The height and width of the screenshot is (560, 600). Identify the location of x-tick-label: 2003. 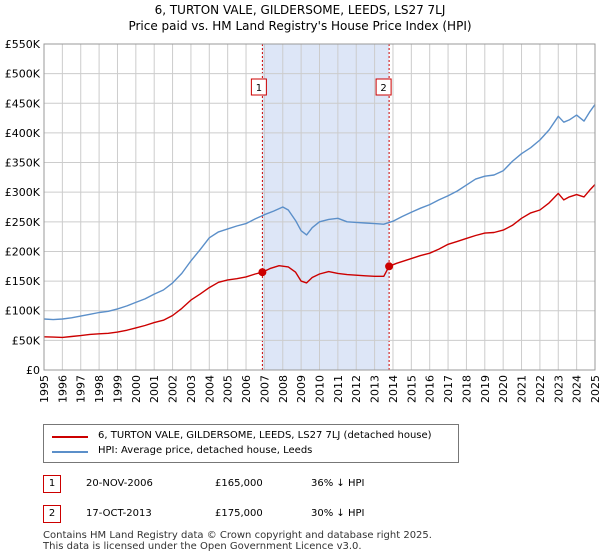
(191, 389).